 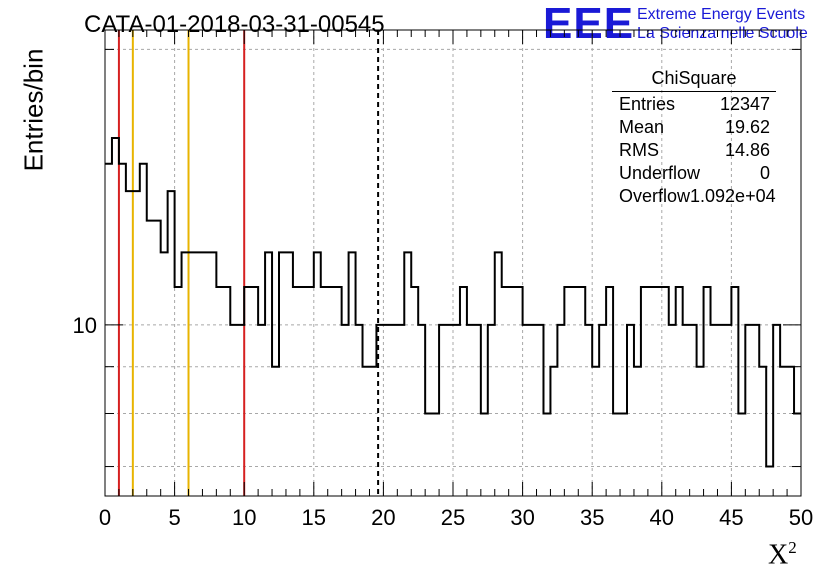 I want to click on y-tick-label: 10, so click(x=85, y=325).